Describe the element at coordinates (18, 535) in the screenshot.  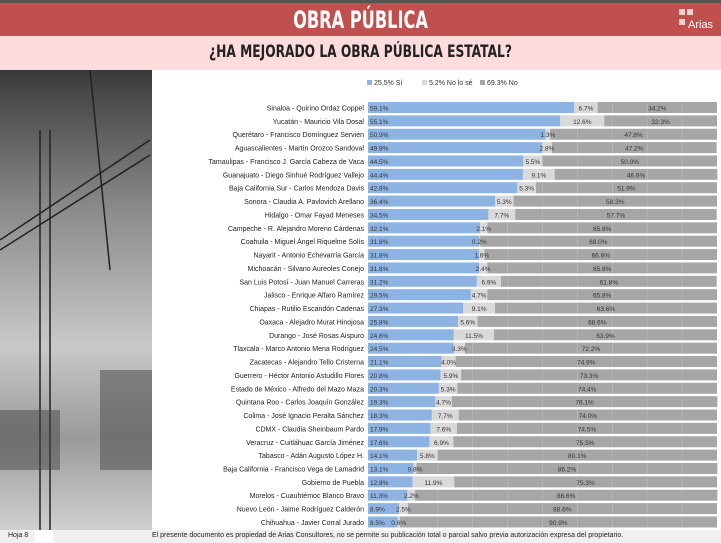
I see `page-number: Hoja 8` at that location.